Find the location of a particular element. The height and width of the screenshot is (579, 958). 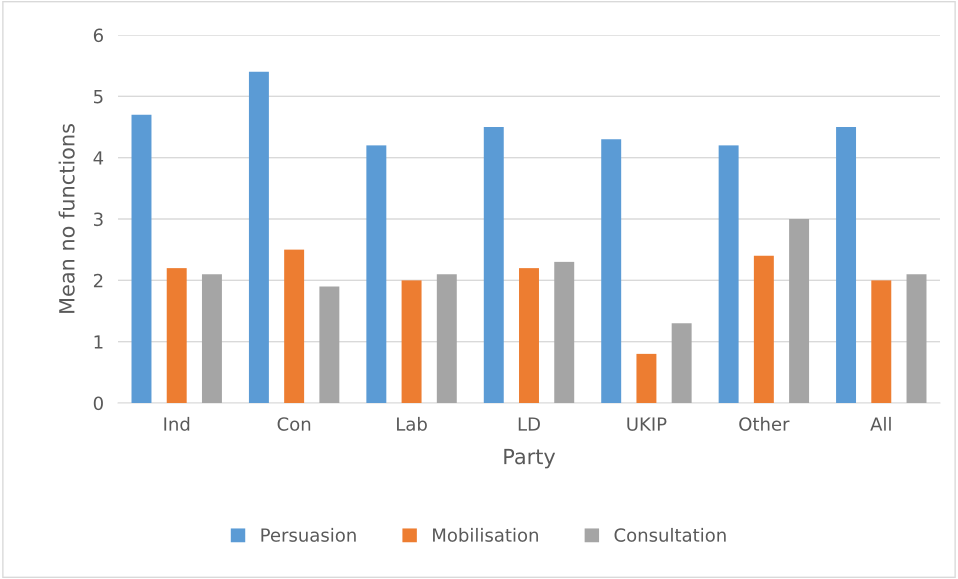

y-tick-label: 2 is located at coordinates (98, 281).